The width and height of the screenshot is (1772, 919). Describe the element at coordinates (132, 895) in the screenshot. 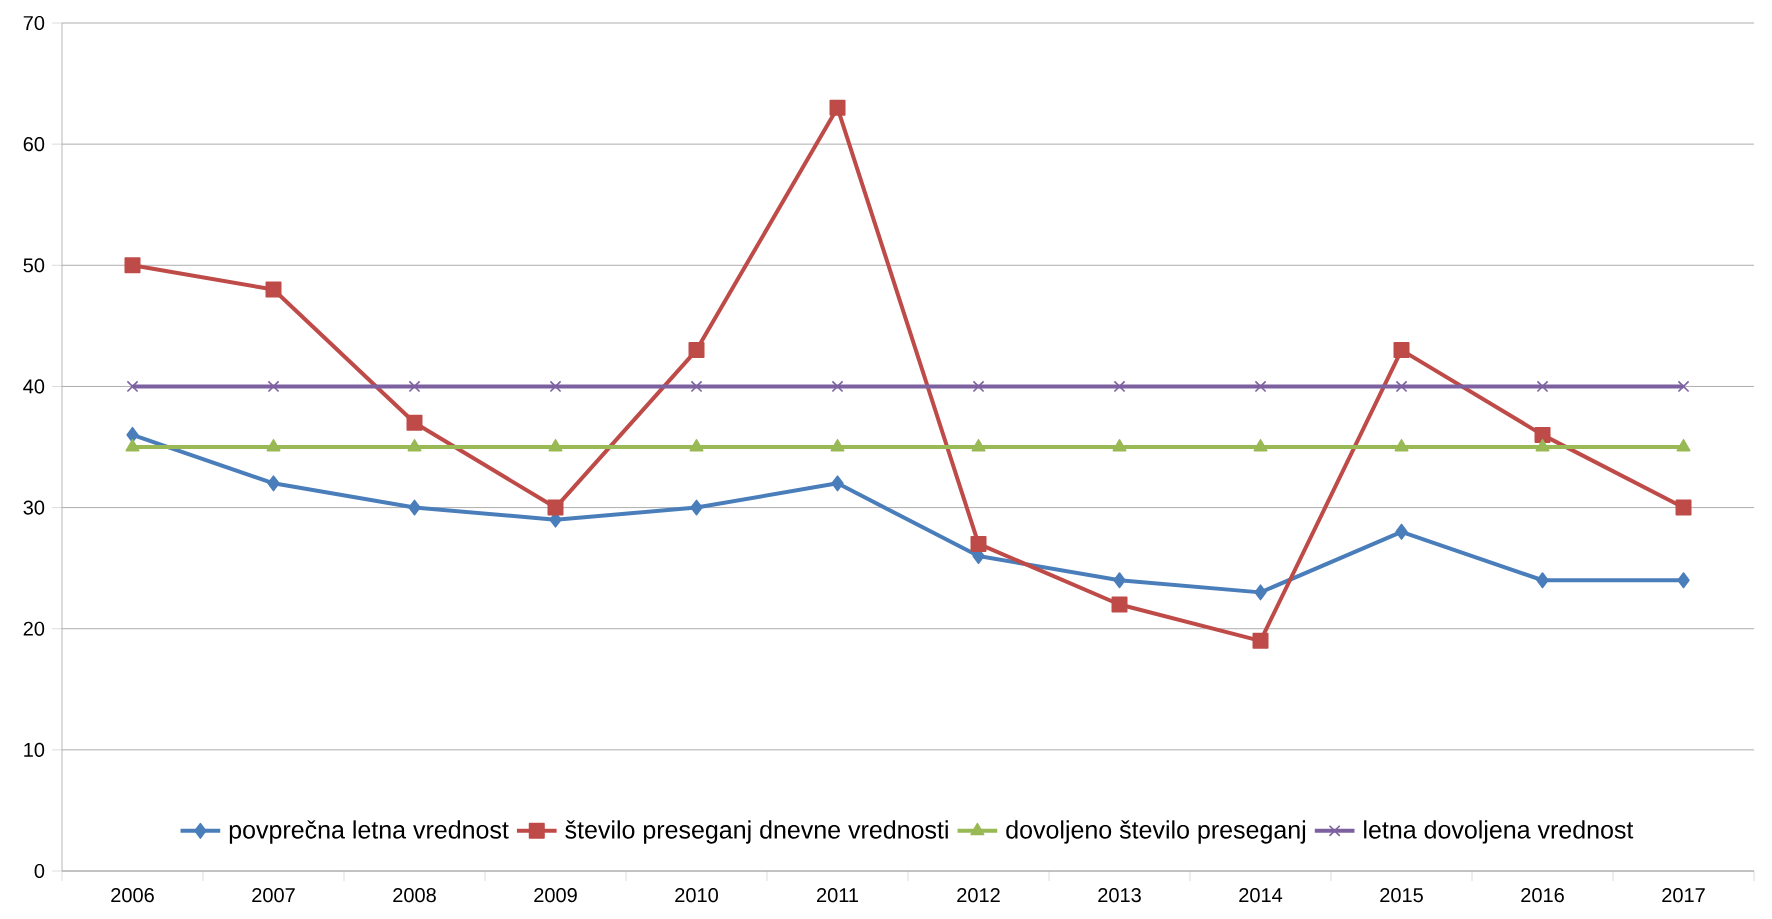

I see `x-tick-label: 2006` at that location.